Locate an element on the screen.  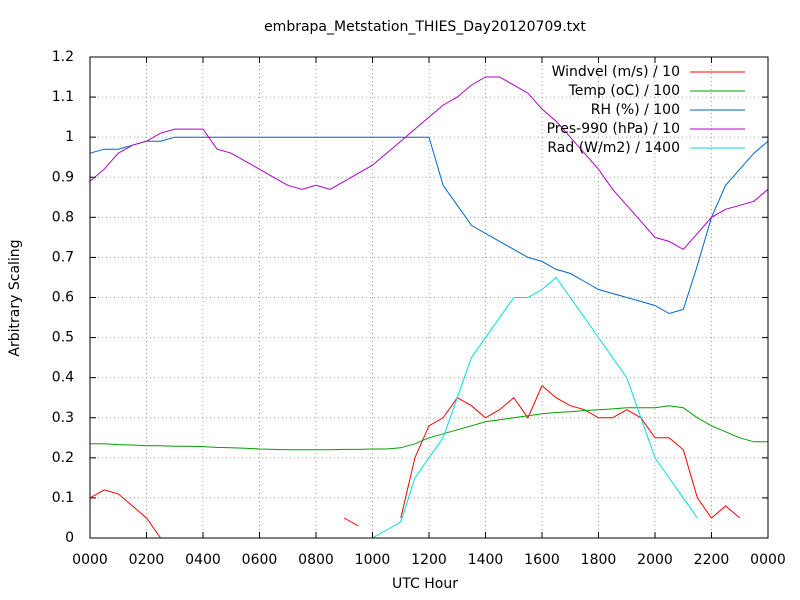
x-tick-label: 0200 is located at coordinates (147, 560).